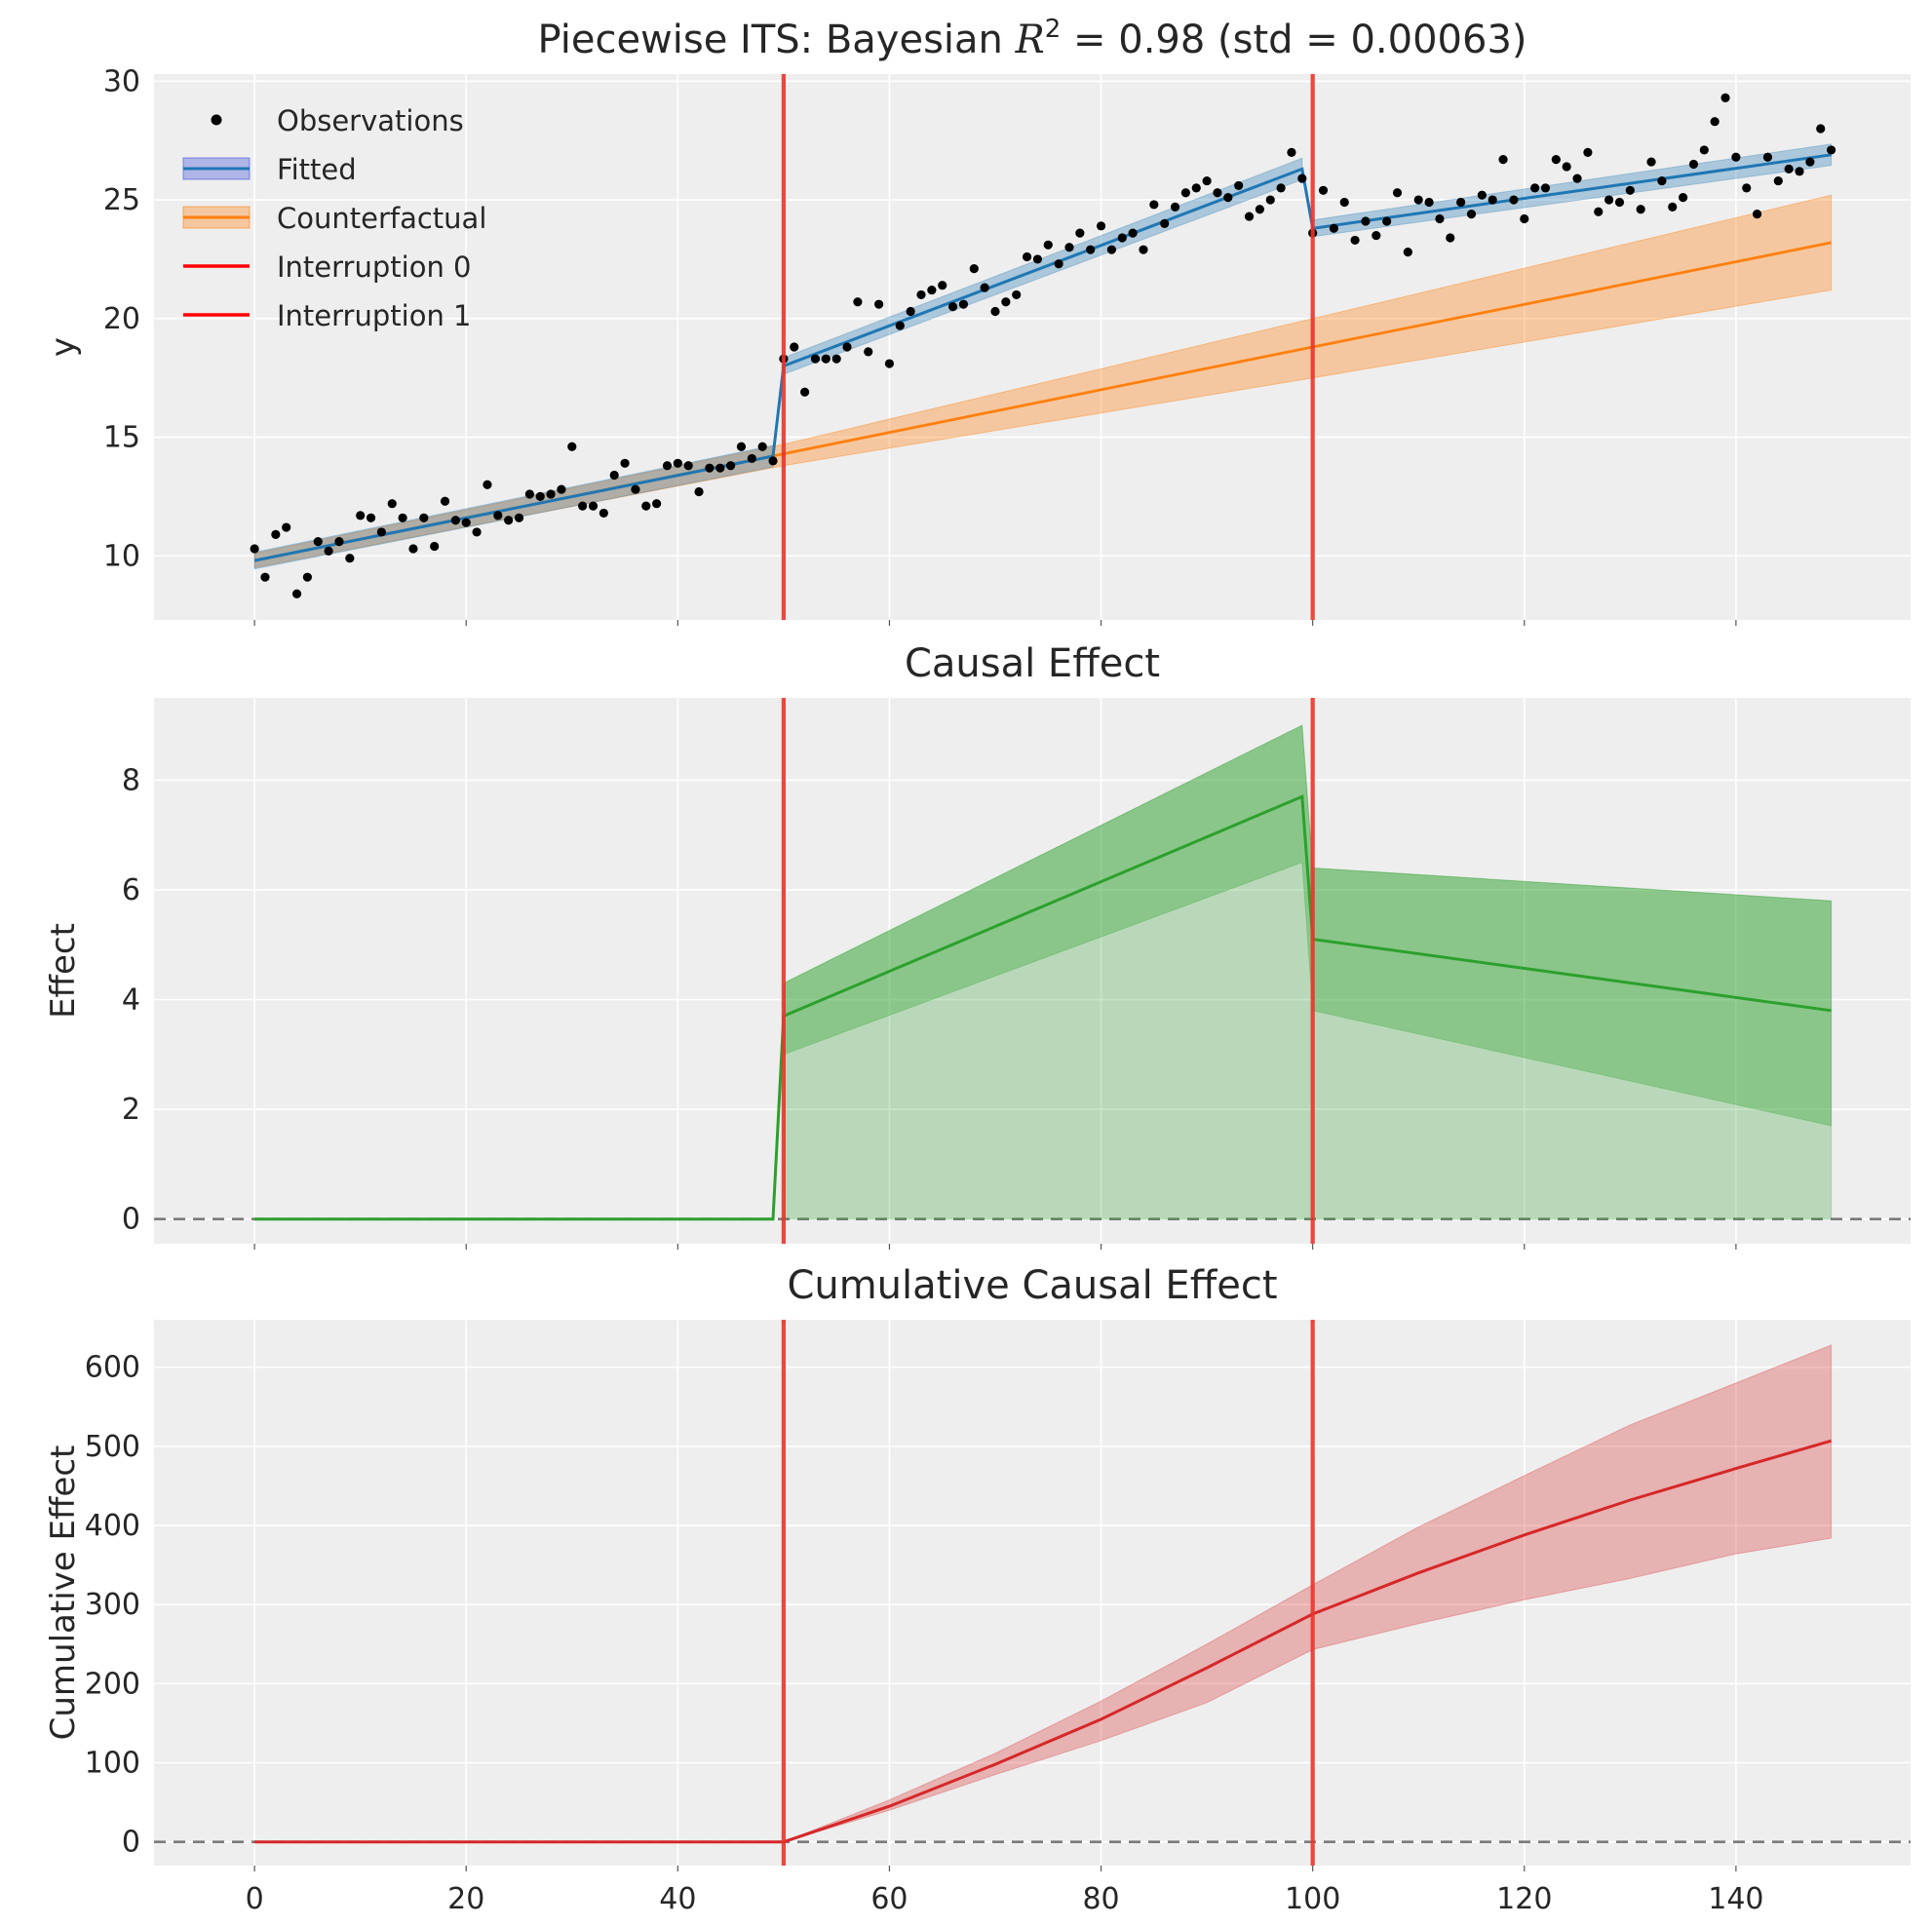 The width and height of the screenshot is (1932, 1927). Describe the element at coordinates (677, 1899) in the screenshot. I see `bottom-xtick-label: 40` at that location.